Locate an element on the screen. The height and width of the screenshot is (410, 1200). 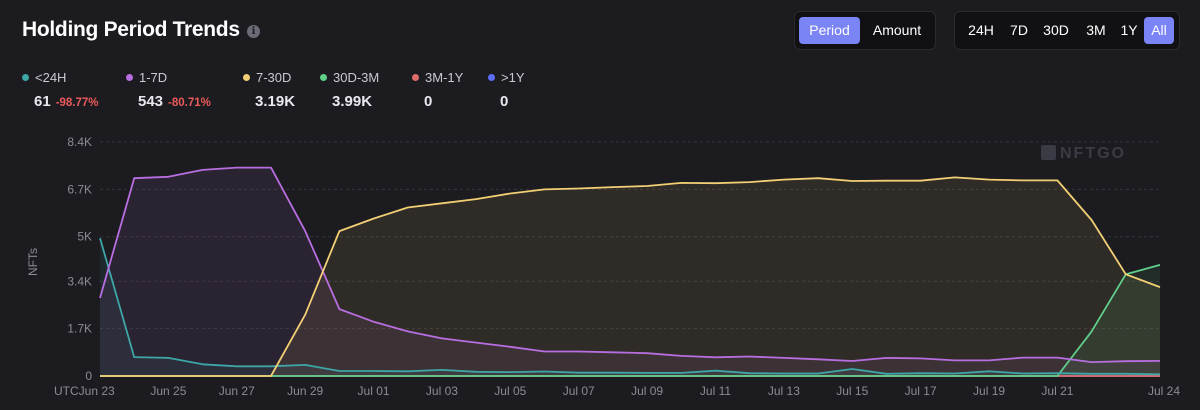
x-tick-label: Jun 25 is located at coordinates (168, 391).